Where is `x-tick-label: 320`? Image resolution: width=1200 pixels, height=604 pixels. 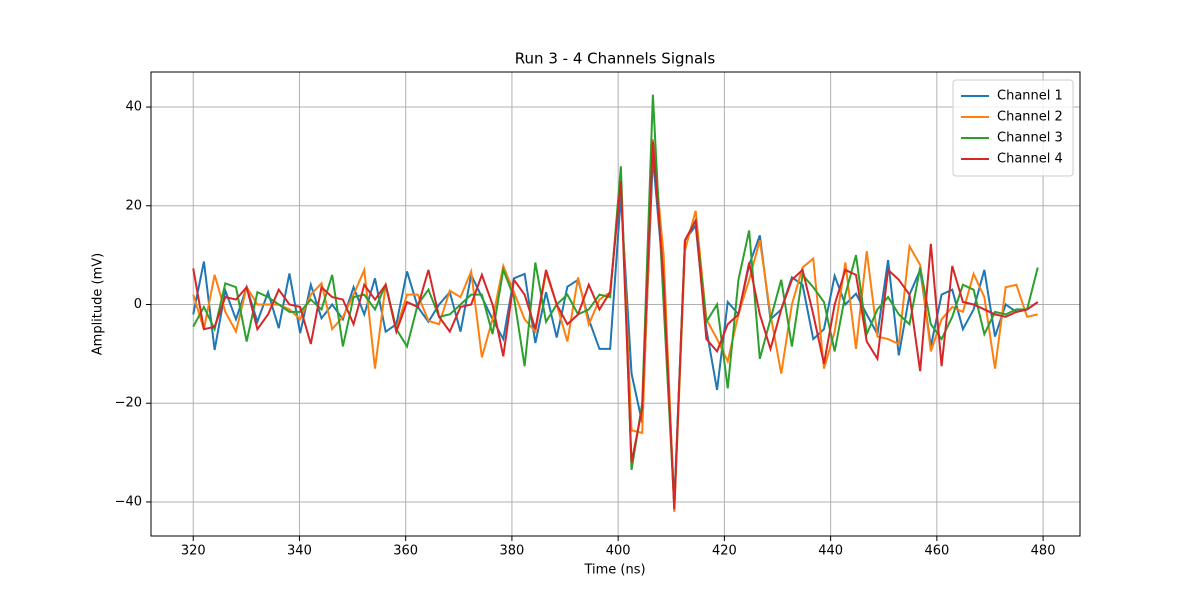 x-tick-label: 320 is located at coordinates (193, 551).